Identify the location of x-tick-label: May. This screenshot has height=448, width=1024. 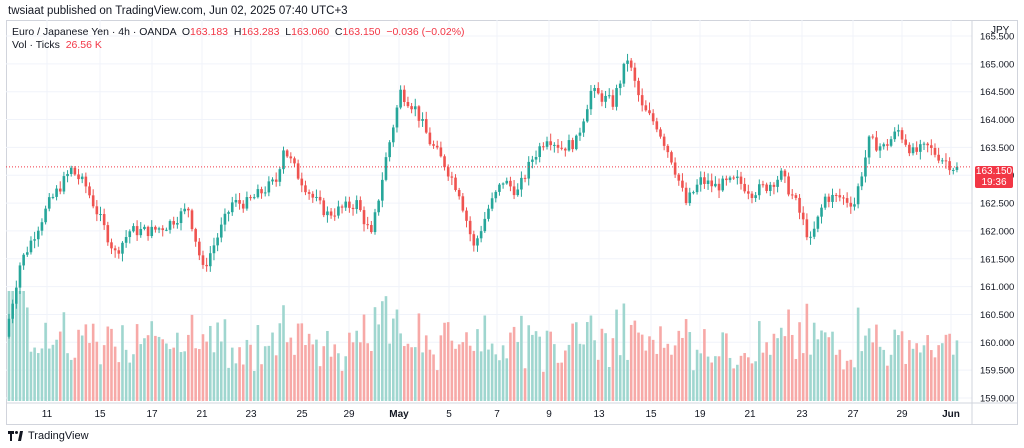
(399, 414).